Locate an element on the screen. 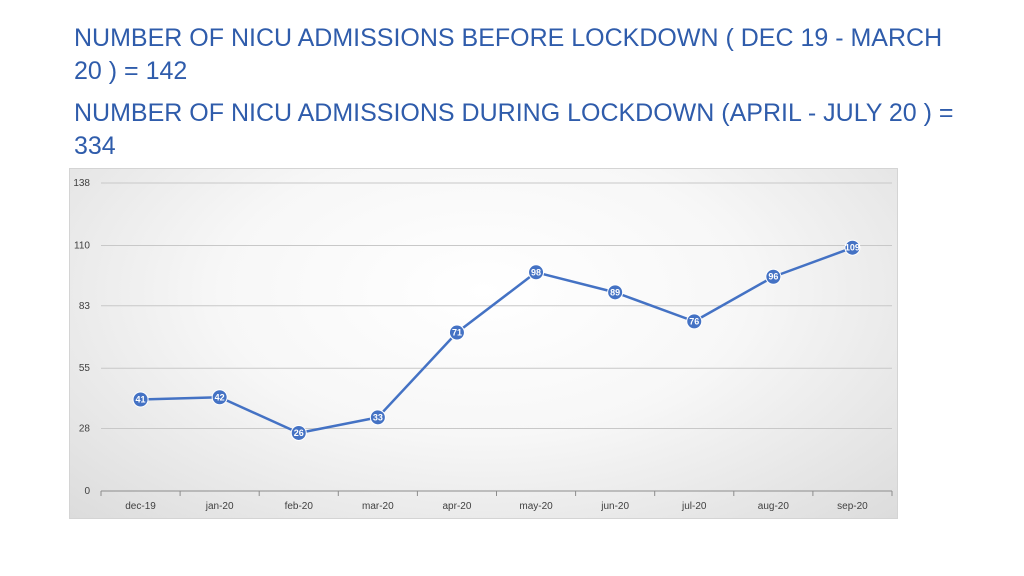 This screenshot has height=576, width=1024. data-label: 76 is located at coordinates (694, 321).